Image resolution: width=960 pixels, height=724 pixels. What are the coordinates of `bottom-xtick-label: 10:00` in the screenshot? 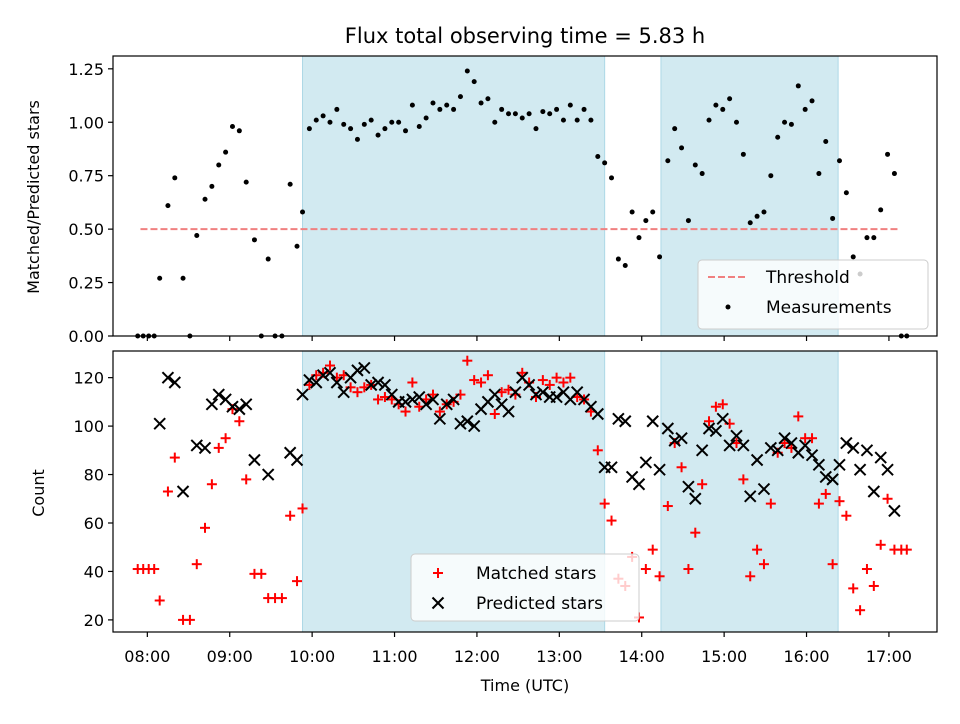 It's located at (312, 656).